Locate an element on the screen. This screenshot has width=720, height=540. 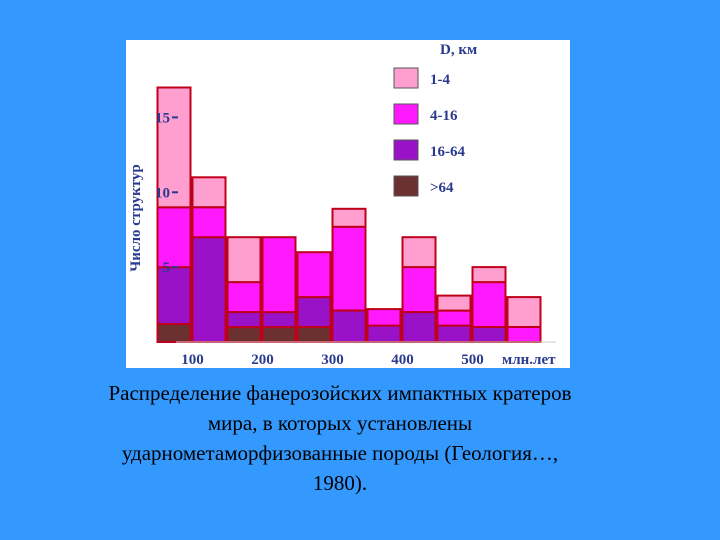
bar-segment-bin1-series2 is located at coordinates (174, 296).